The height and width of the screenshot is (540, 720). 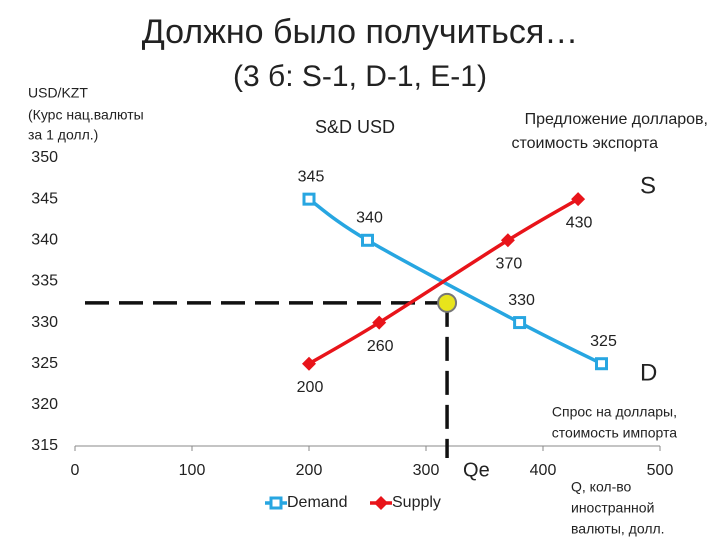 I want to click on supply-note: стоимость экспорта, so click(x=585, y=143).